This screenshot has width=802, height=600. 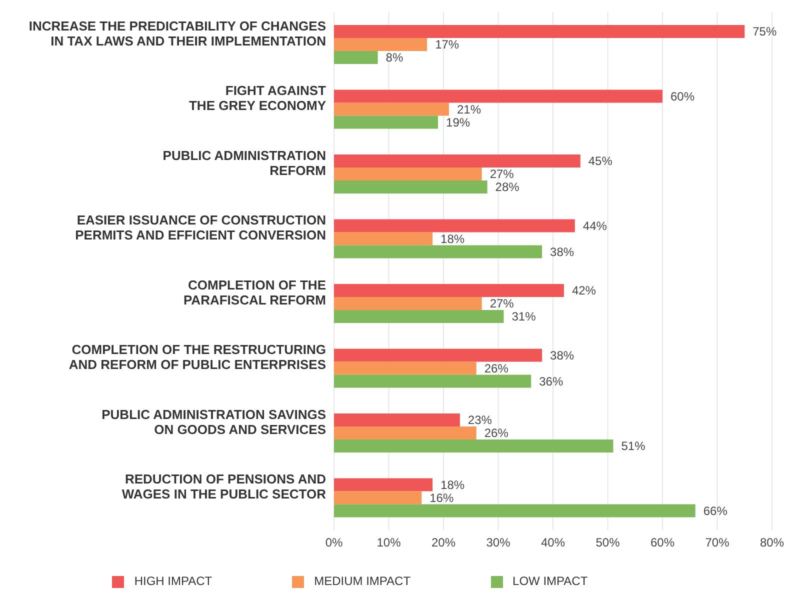 I want to click on y-tick-label: EASIER ISSUANCE OF CONSTRUCTION PERMITS AND EFFICIENT CONVERSION, so click(x=200, y=227).